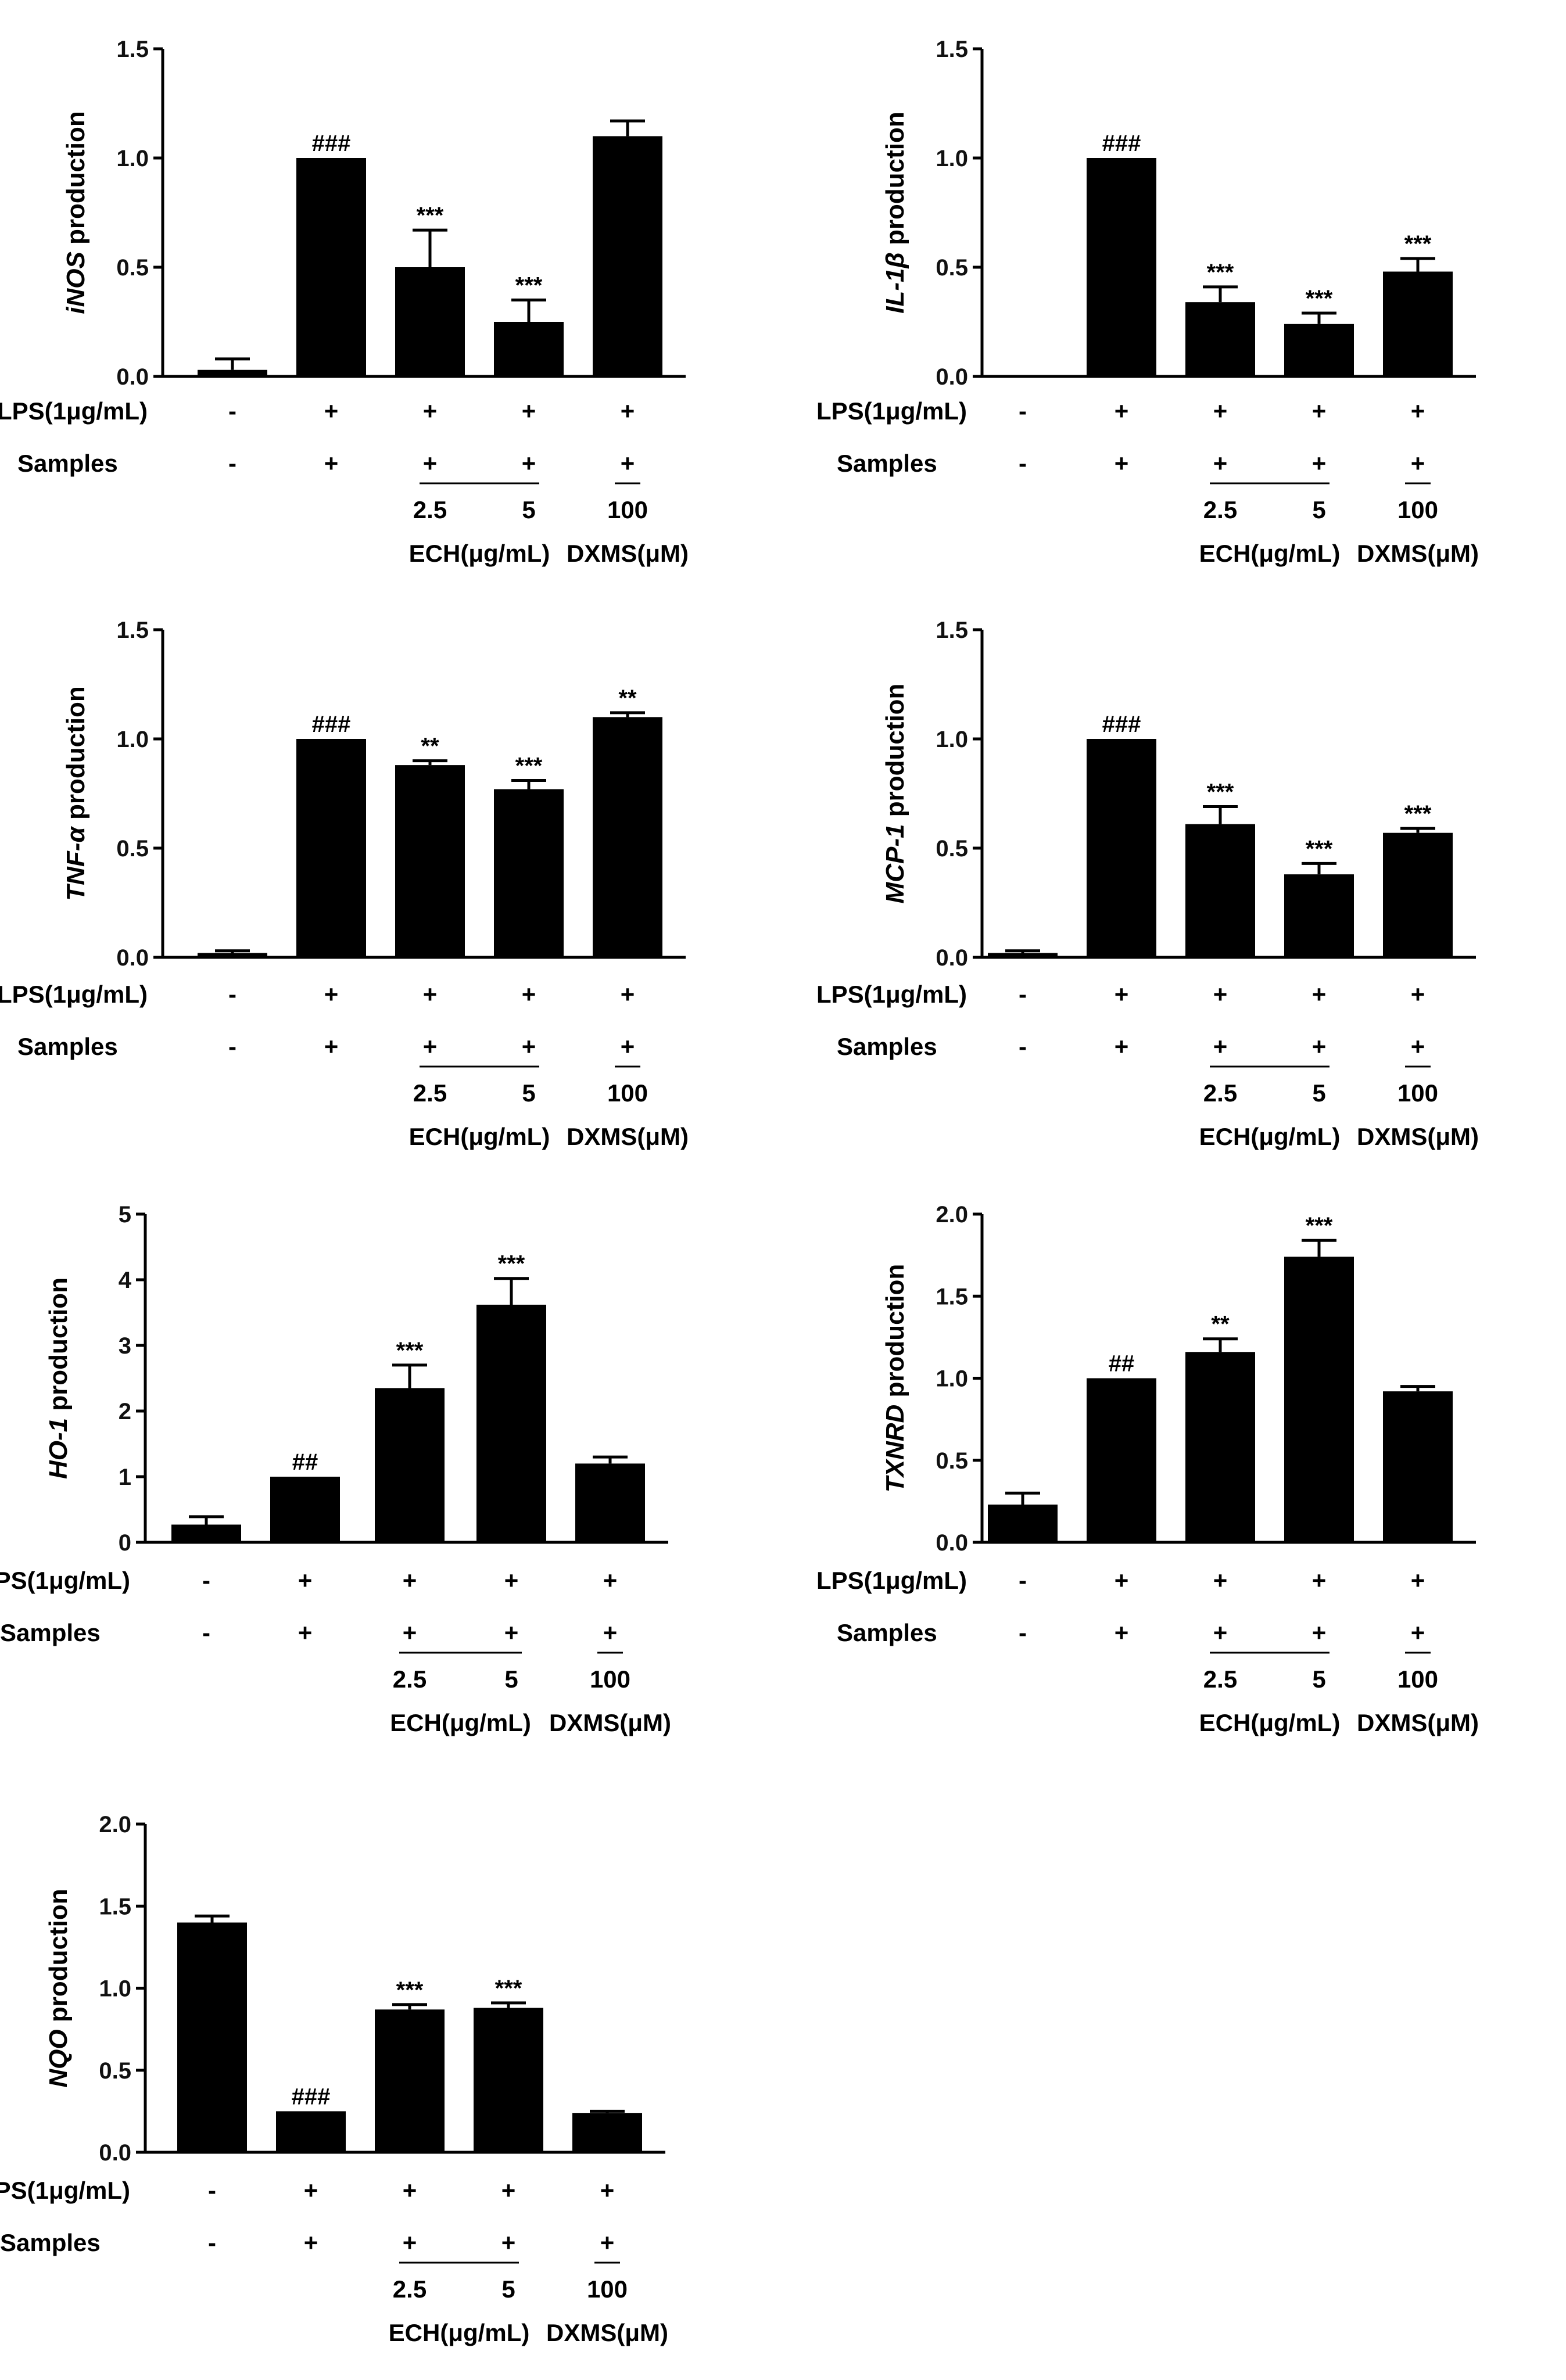 The height and width of the screenshot is (2380, 1566). Describe the element at coordinates (125, 1543) in the screenshot. I see `y-tick-label: 0` at that location.